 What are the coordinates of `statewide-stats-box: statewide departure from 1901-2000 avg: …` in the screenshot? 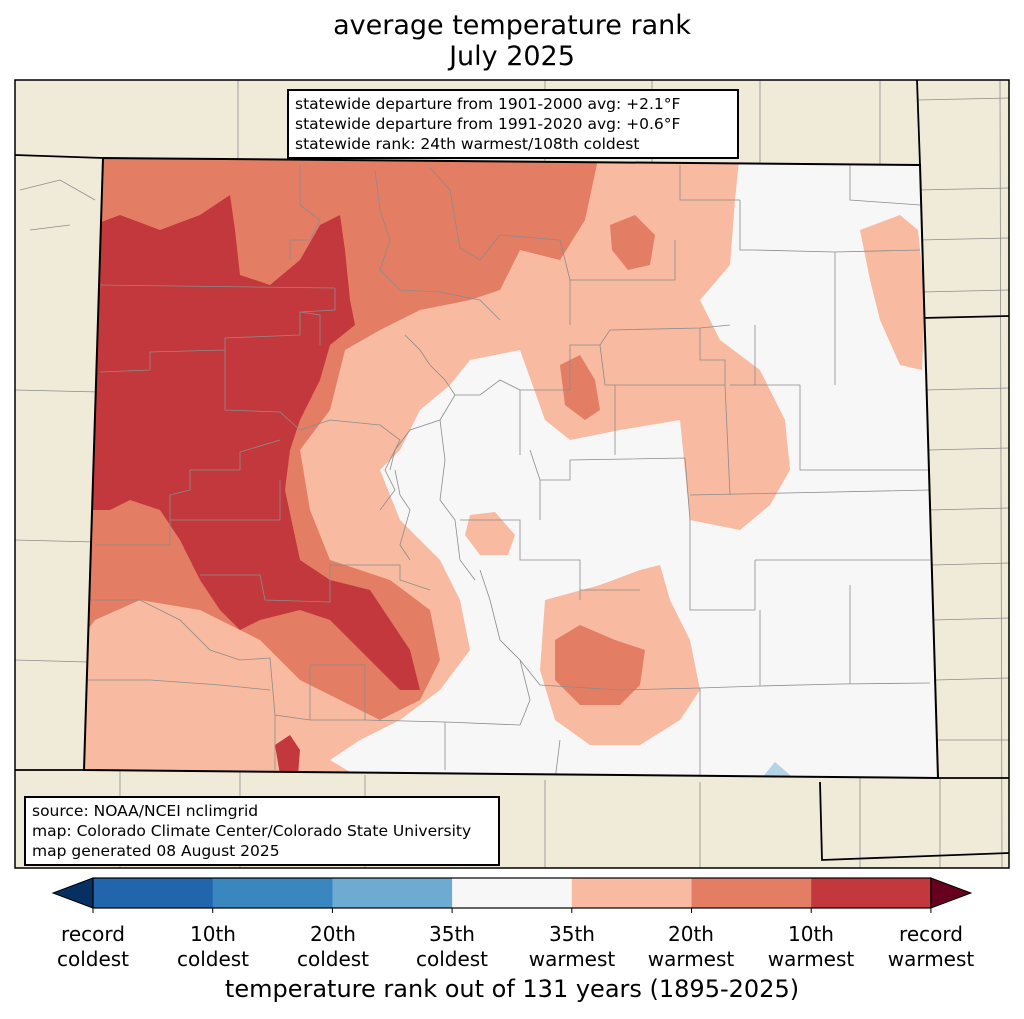 It's located at (513, 124).